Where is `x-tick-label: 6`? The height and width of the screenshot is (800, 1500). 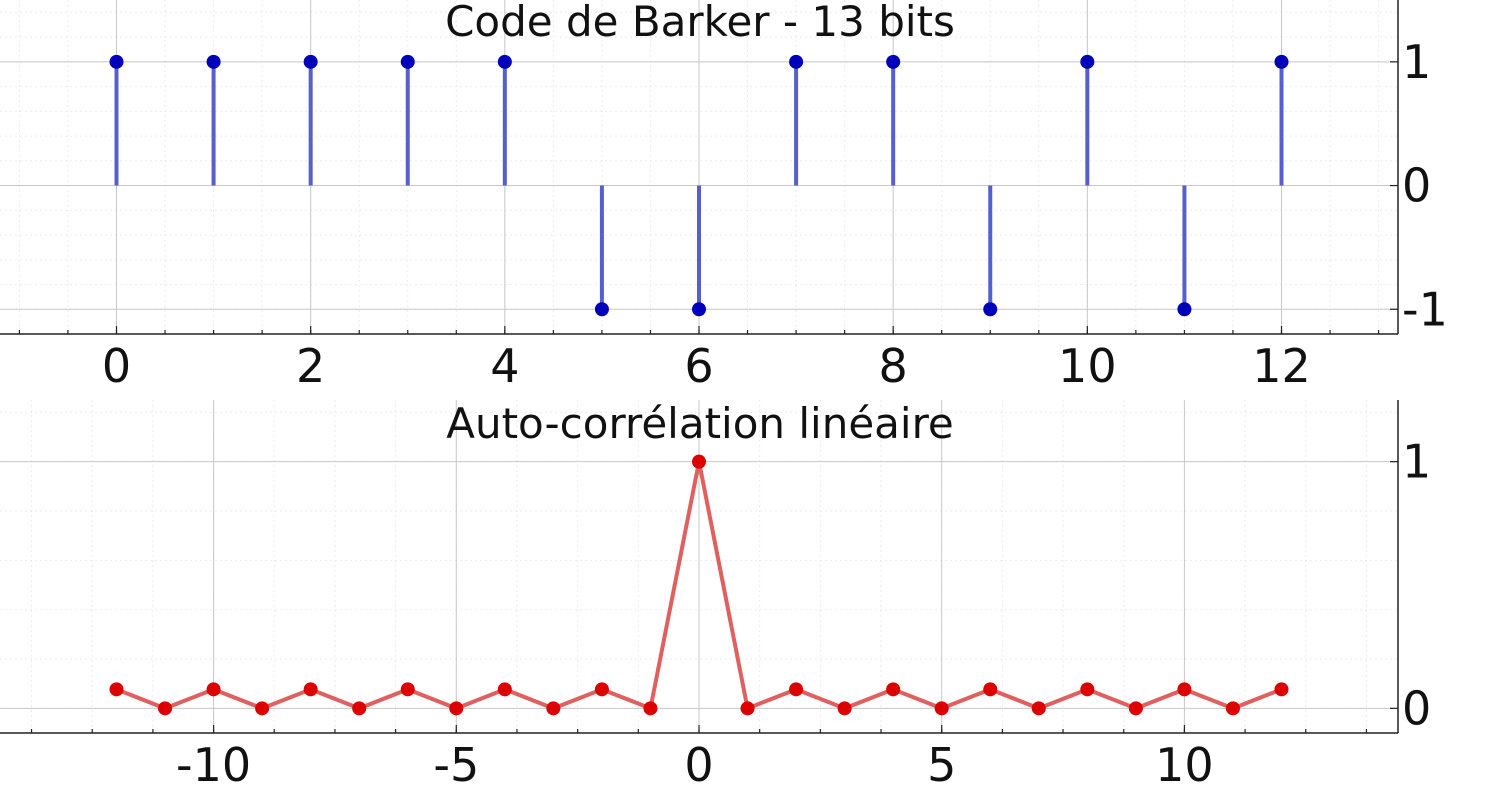
x-tick-label: 6 is located at coordinates (698, 366).